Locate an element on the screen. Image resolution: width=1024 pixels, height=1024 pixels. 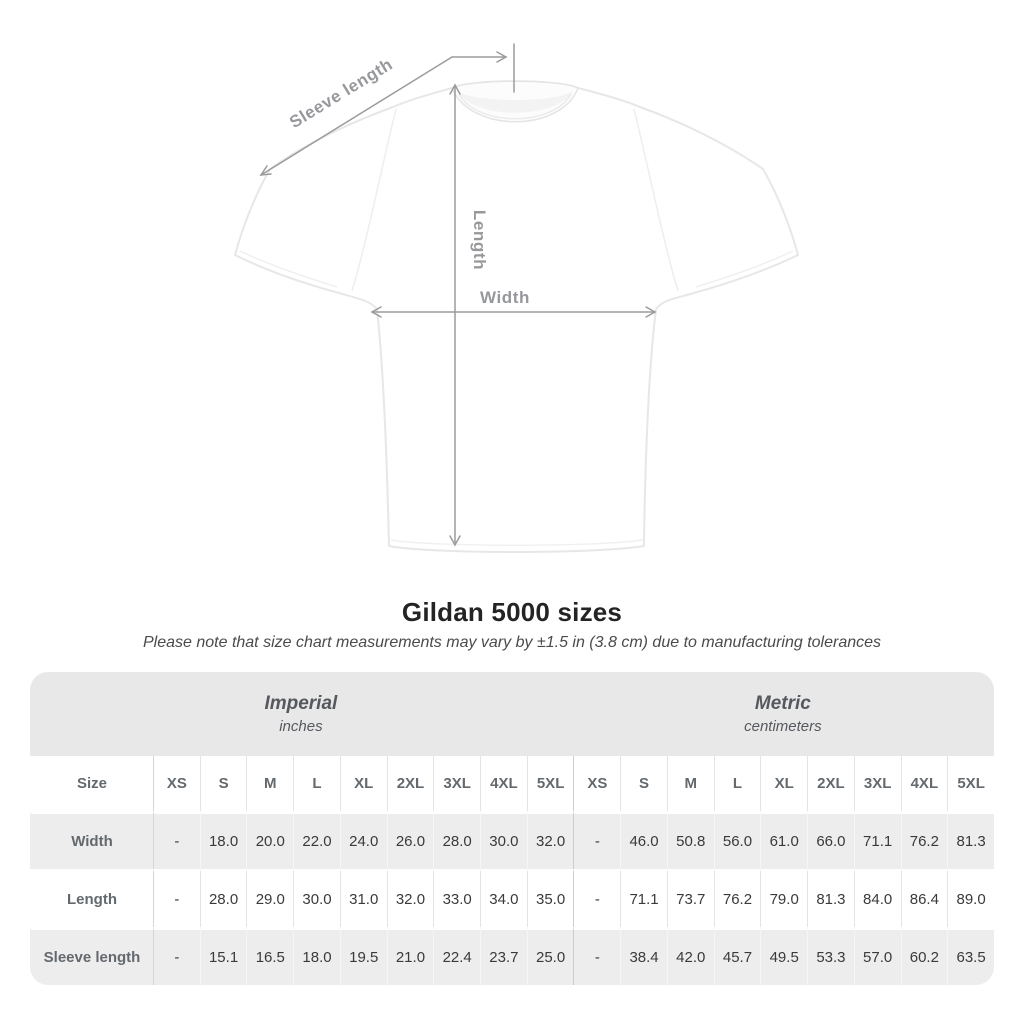
table-cell-metric: 66.0 is located at coordinates (830, 840).